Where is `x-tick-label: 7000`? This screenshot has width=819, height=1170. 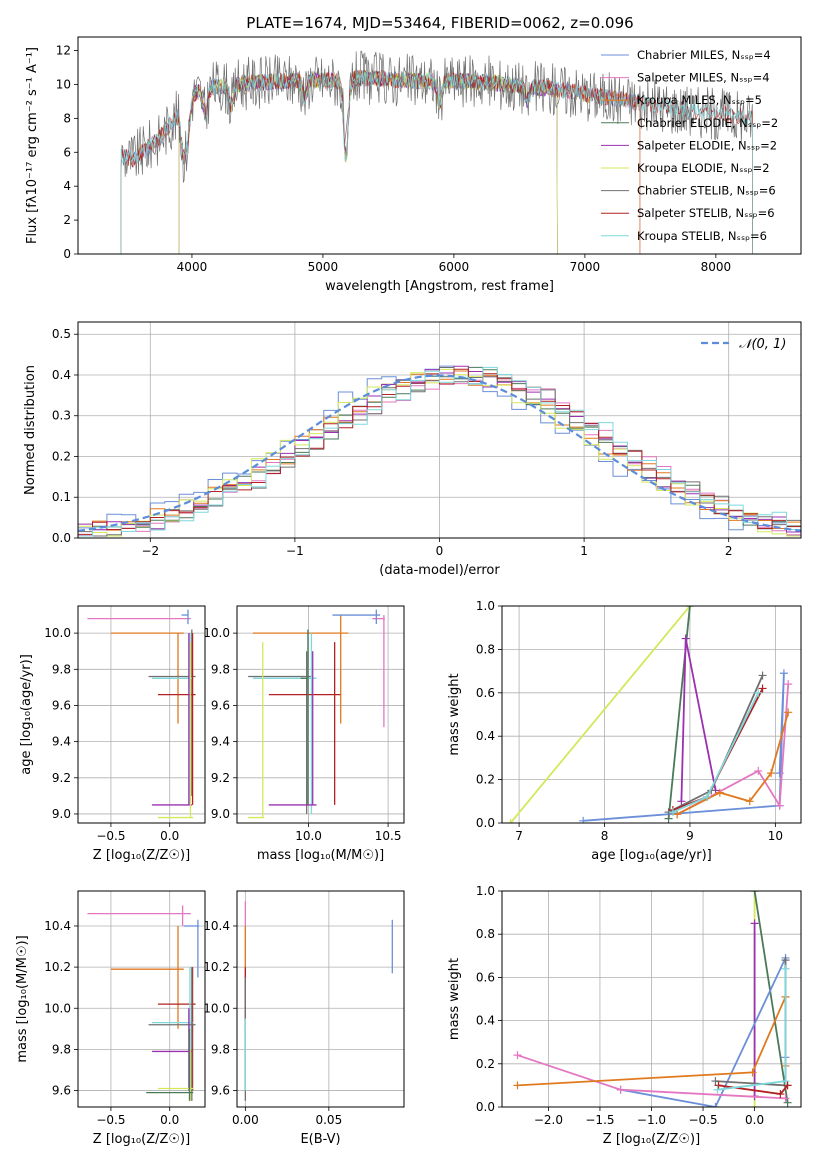 x-tick-label: 7000 is located at coordinates (585, 267).